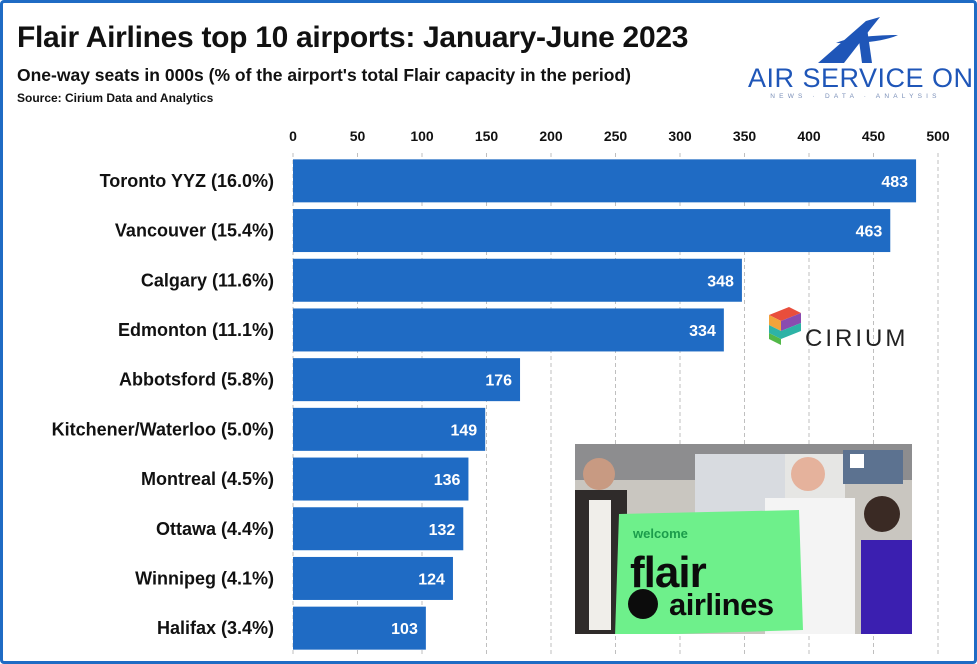 This screenshot has height=664, width=977. I want to click on x-tick-label: 200, so click(551, 136).